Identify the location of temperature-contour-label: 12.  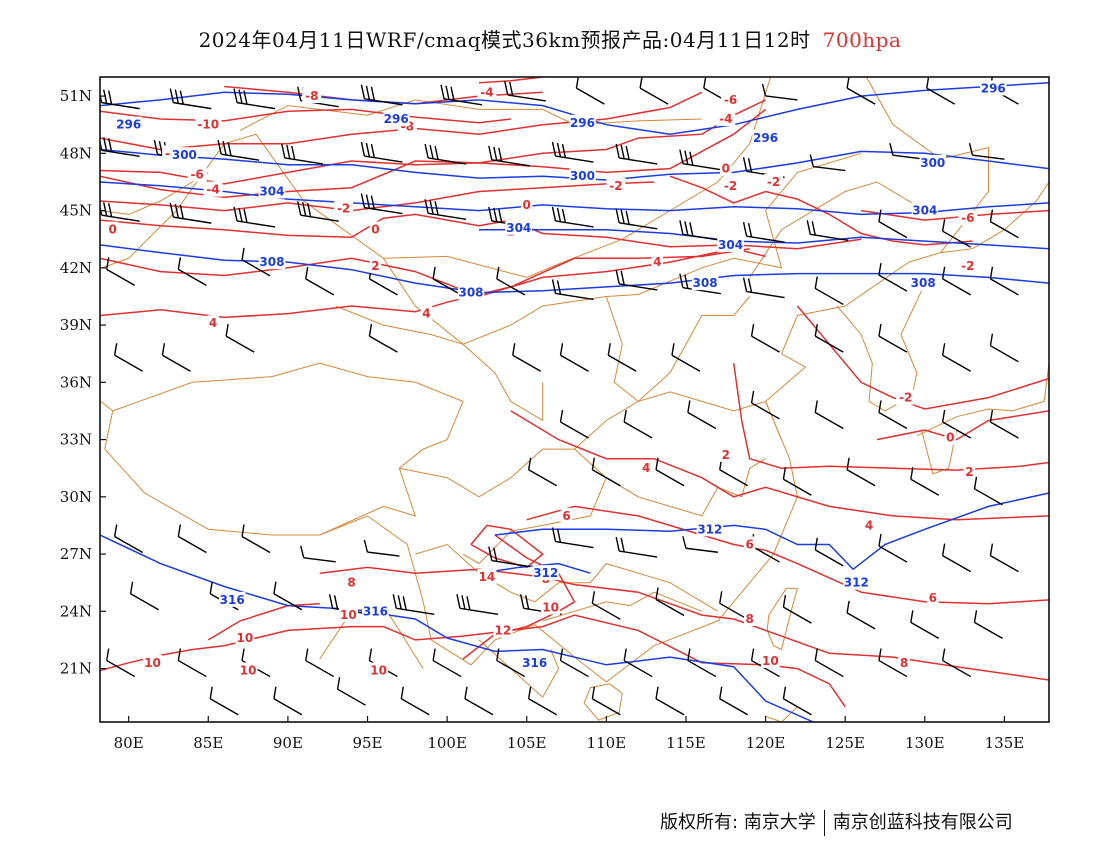
(502, 630).